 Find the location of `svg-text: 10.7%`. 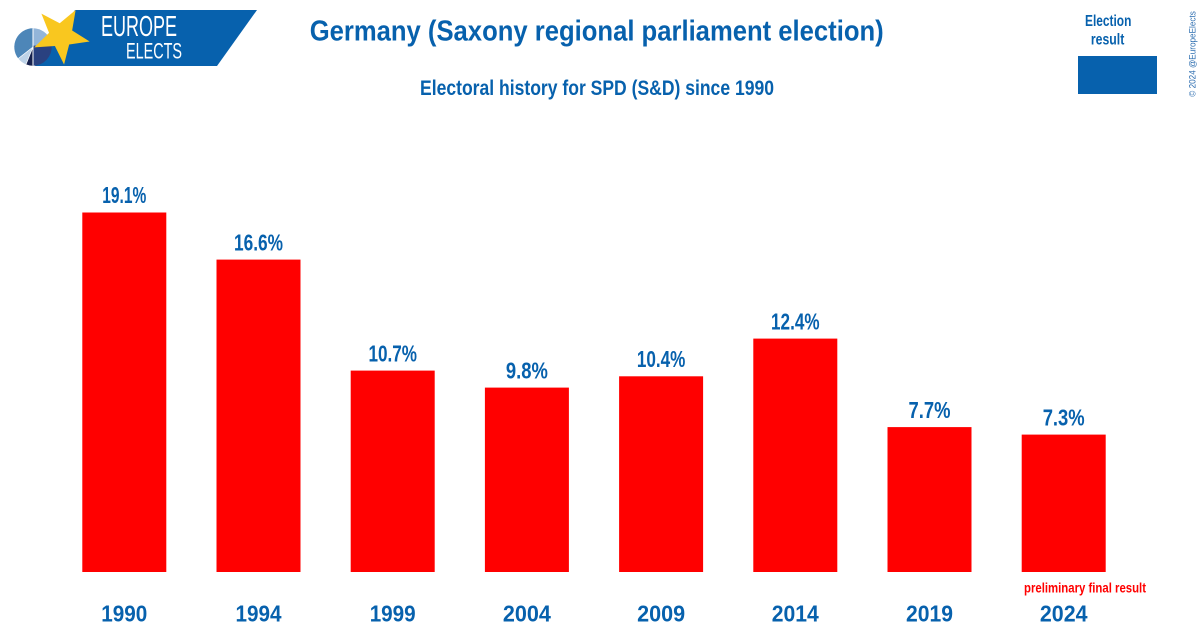

svg-text: 10.7% is located at coordinates (392, 353).